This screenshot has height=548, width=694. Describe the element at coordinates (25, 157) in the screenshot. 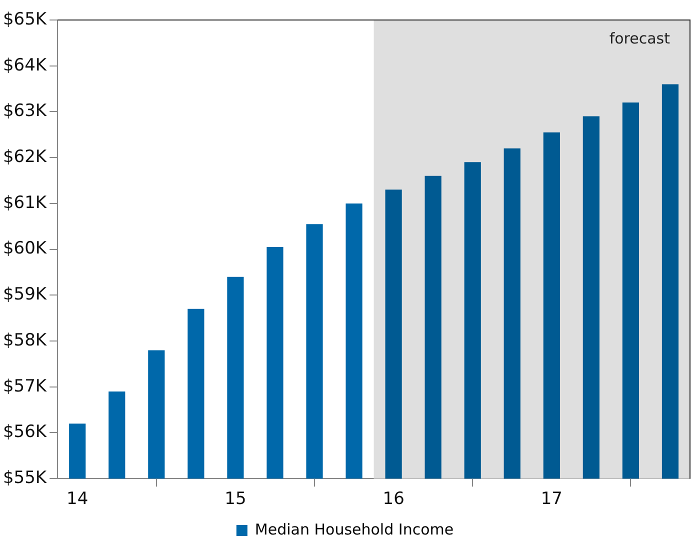

I see `y-tick-label: $62K` at that location.